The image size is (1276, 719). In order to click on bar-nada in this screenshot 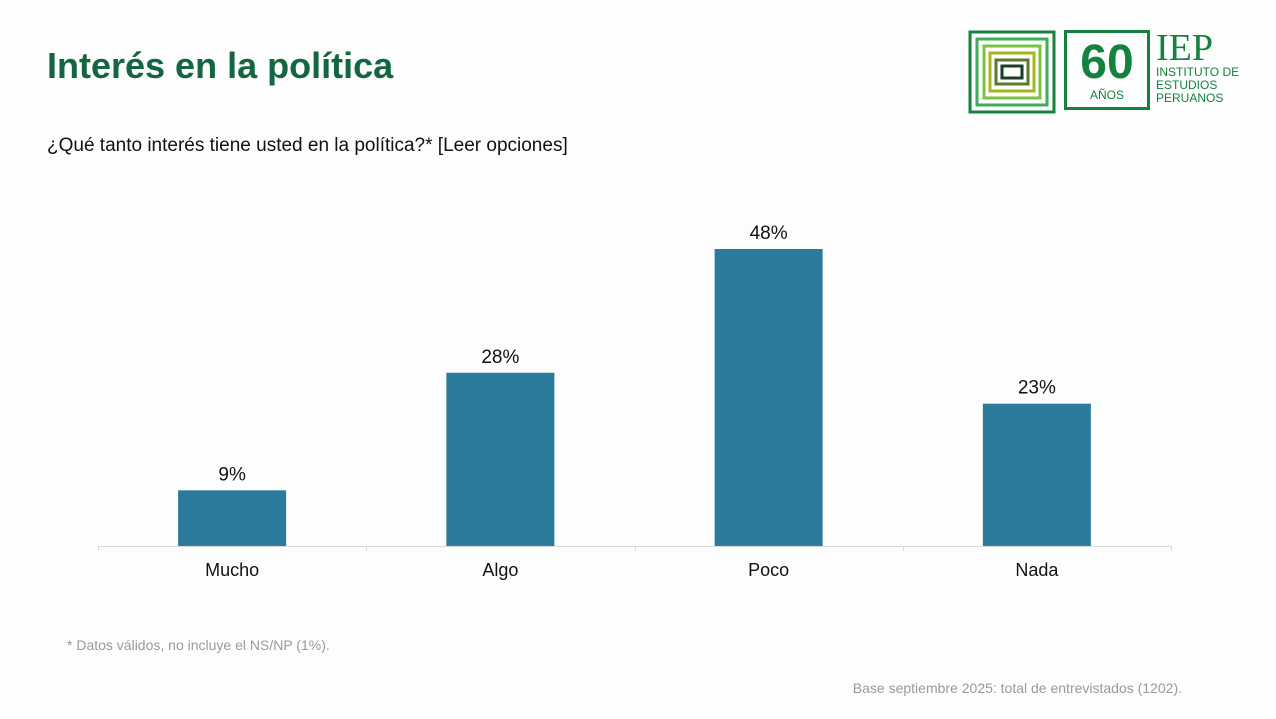, I will do `click(1036, 474)`.